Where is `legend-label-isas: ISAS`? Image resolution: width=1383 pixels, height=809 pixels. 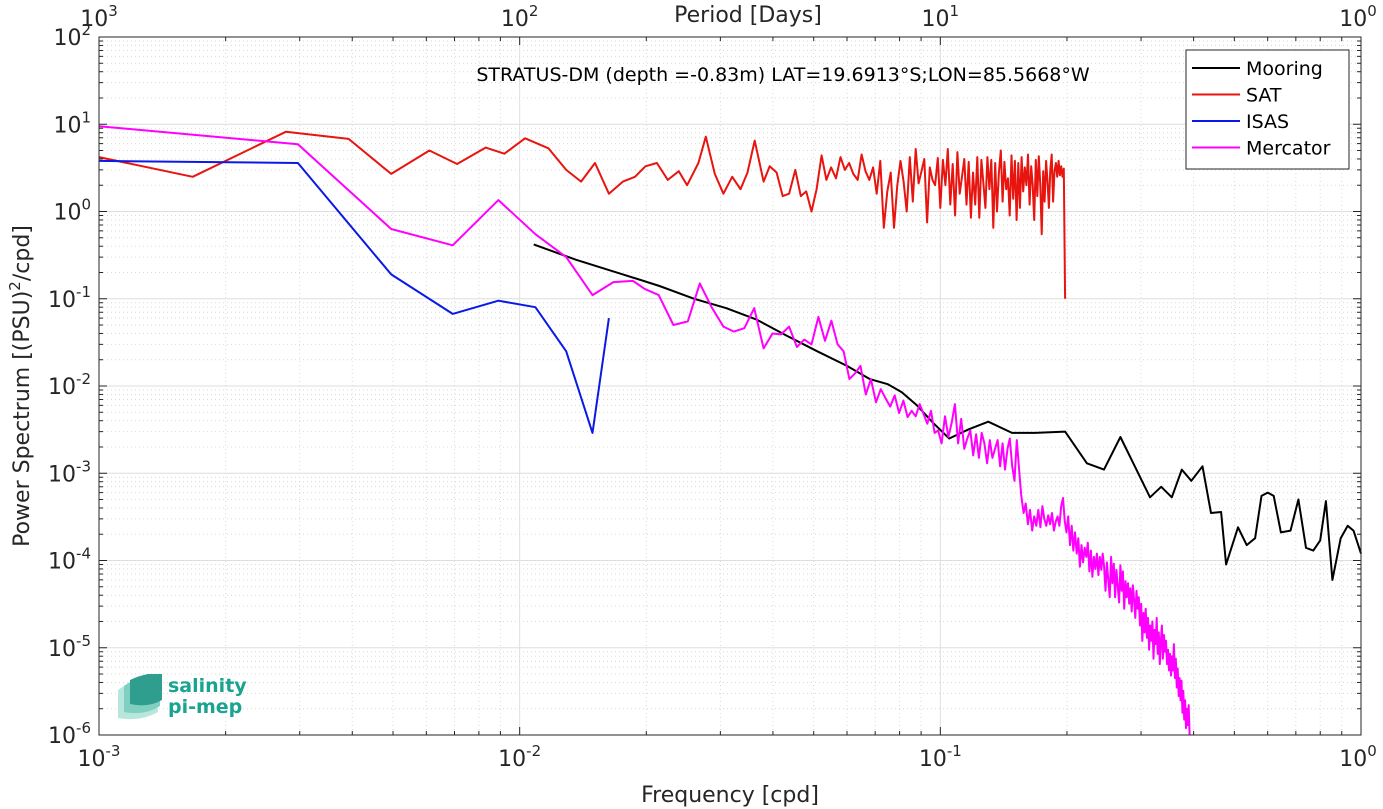
legend-label-isas: ISAS is located at coordinates (1267, 122).